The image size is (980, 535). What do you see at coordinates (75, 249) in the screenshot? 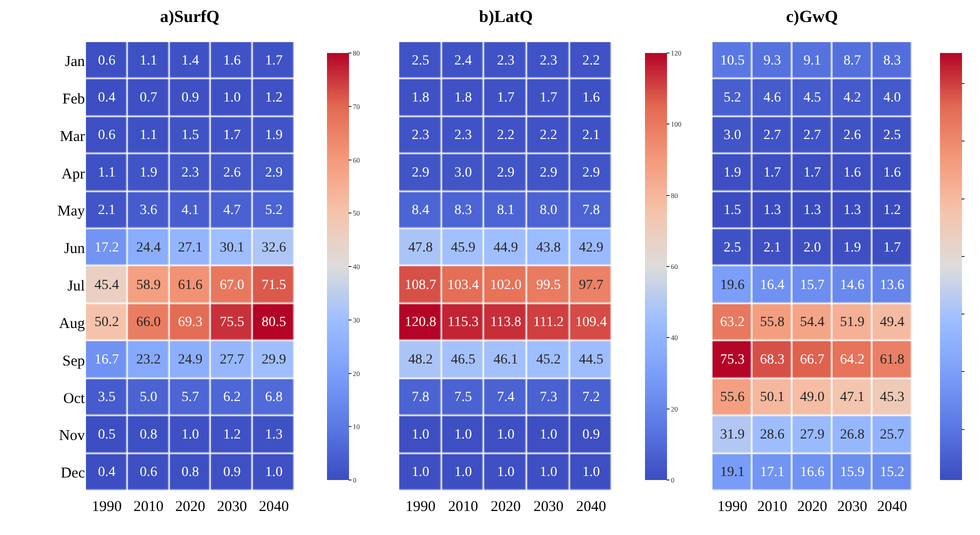
I see `y-tick-label: Jun` at bounding box center [75, 249].